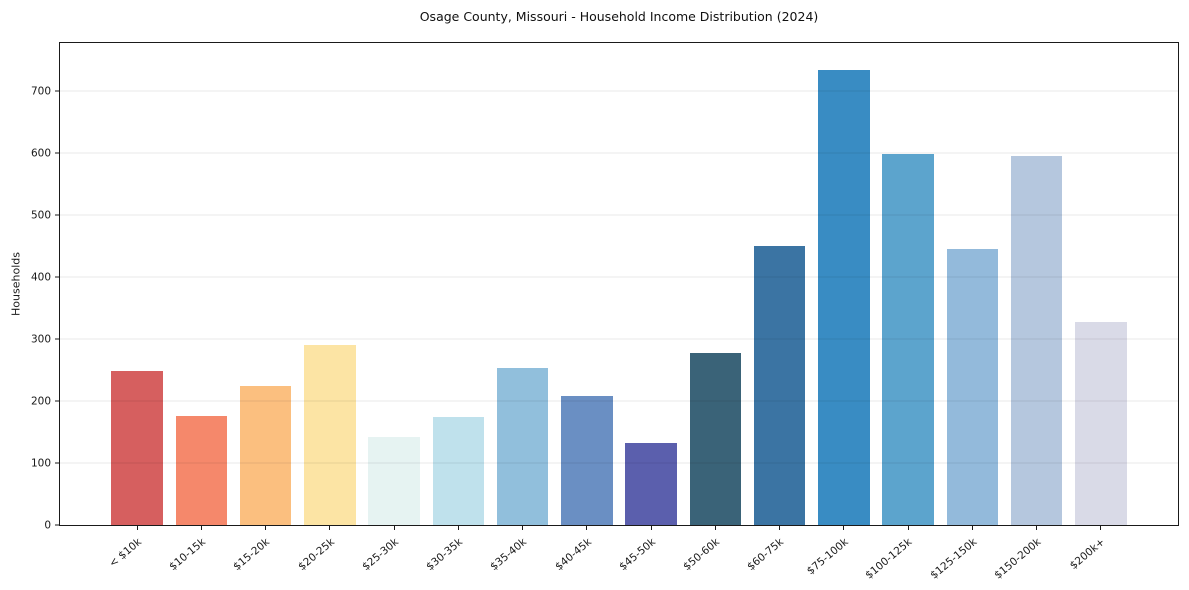 This screenshot has width=1189, height=590. I want to click on bar-15-20k, so click(265, 455).